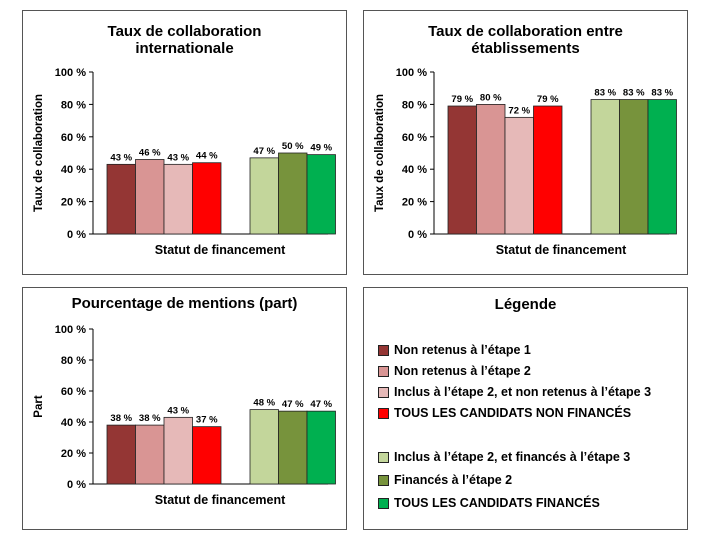 Image resolution: width=704 pixels, height=541 pixels. What do you see at coordinates (519, 110) in the screenshot?
I see `data-label: 72 %` at bounding box center [519, 110].